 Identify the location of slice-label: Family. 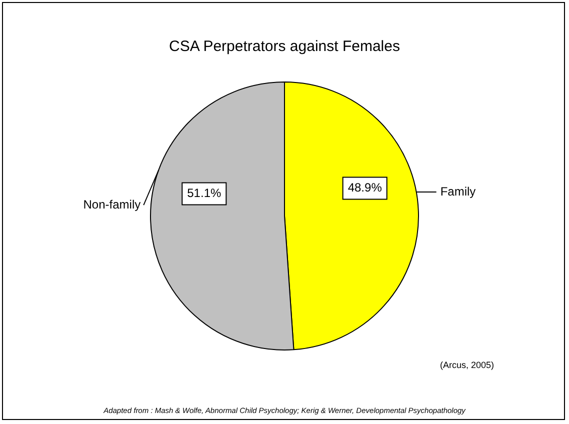
(458, 191).